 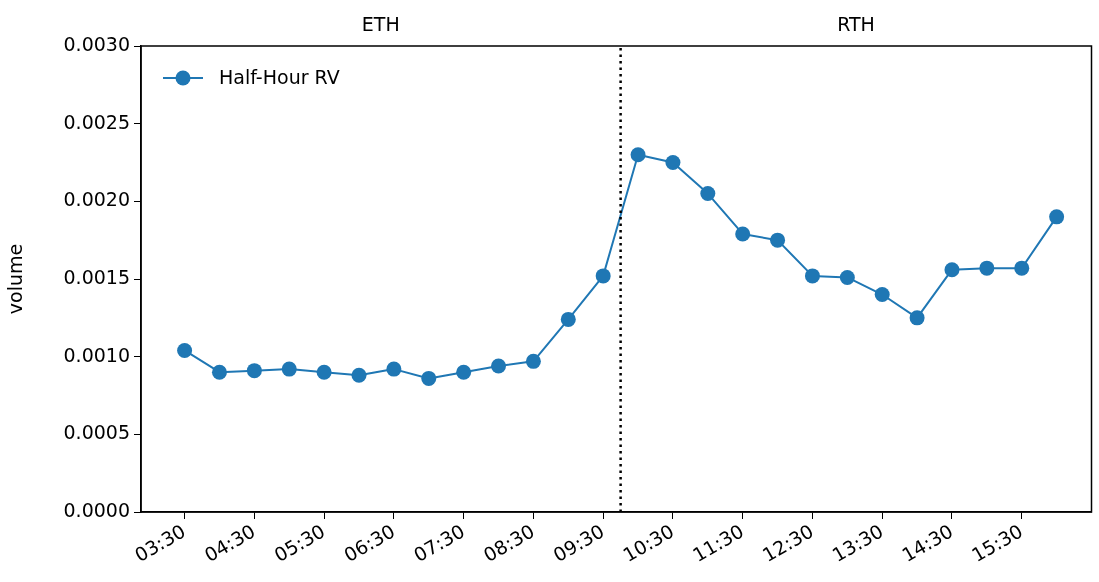 What do you see at coordinates (856, 24) in the screenshot?
I see `text: RTH` at bounding box center [856, 24].